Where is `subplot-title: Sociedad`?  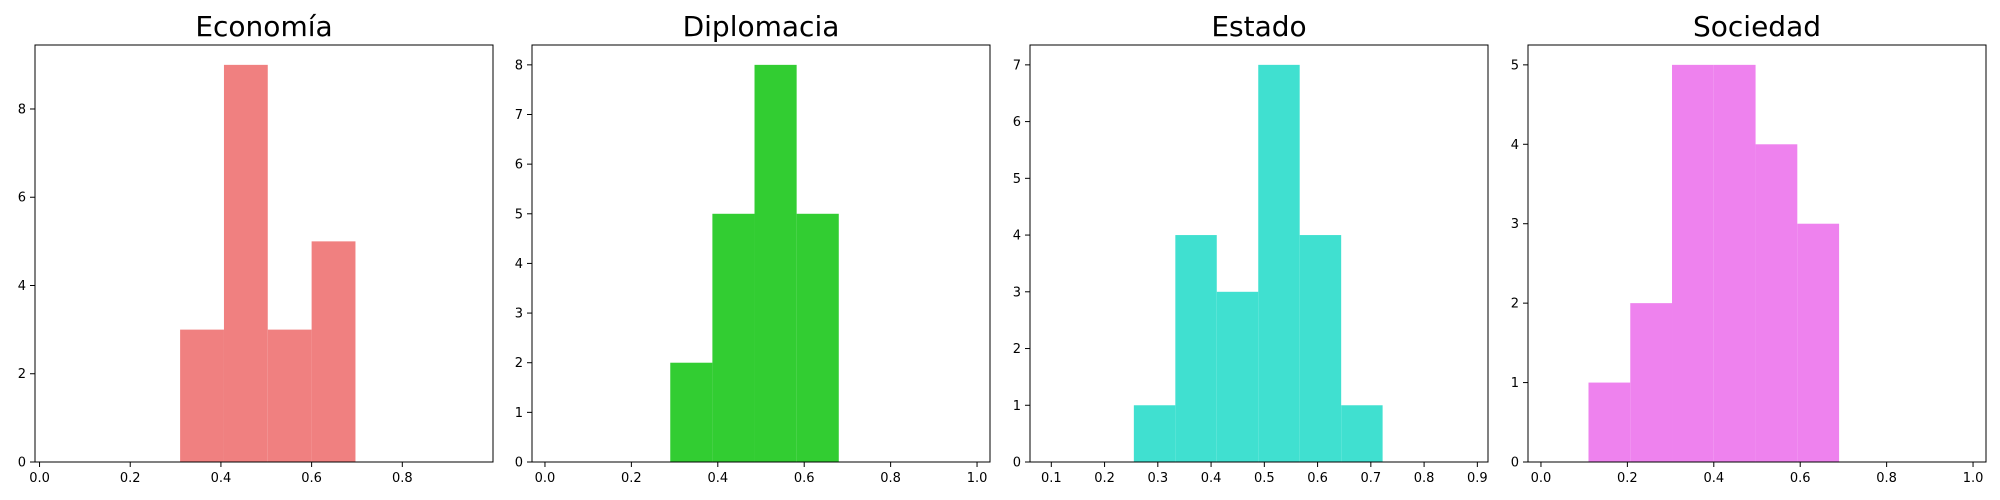 subplot-title: Sociedad is located at coordinates (1757, 26).